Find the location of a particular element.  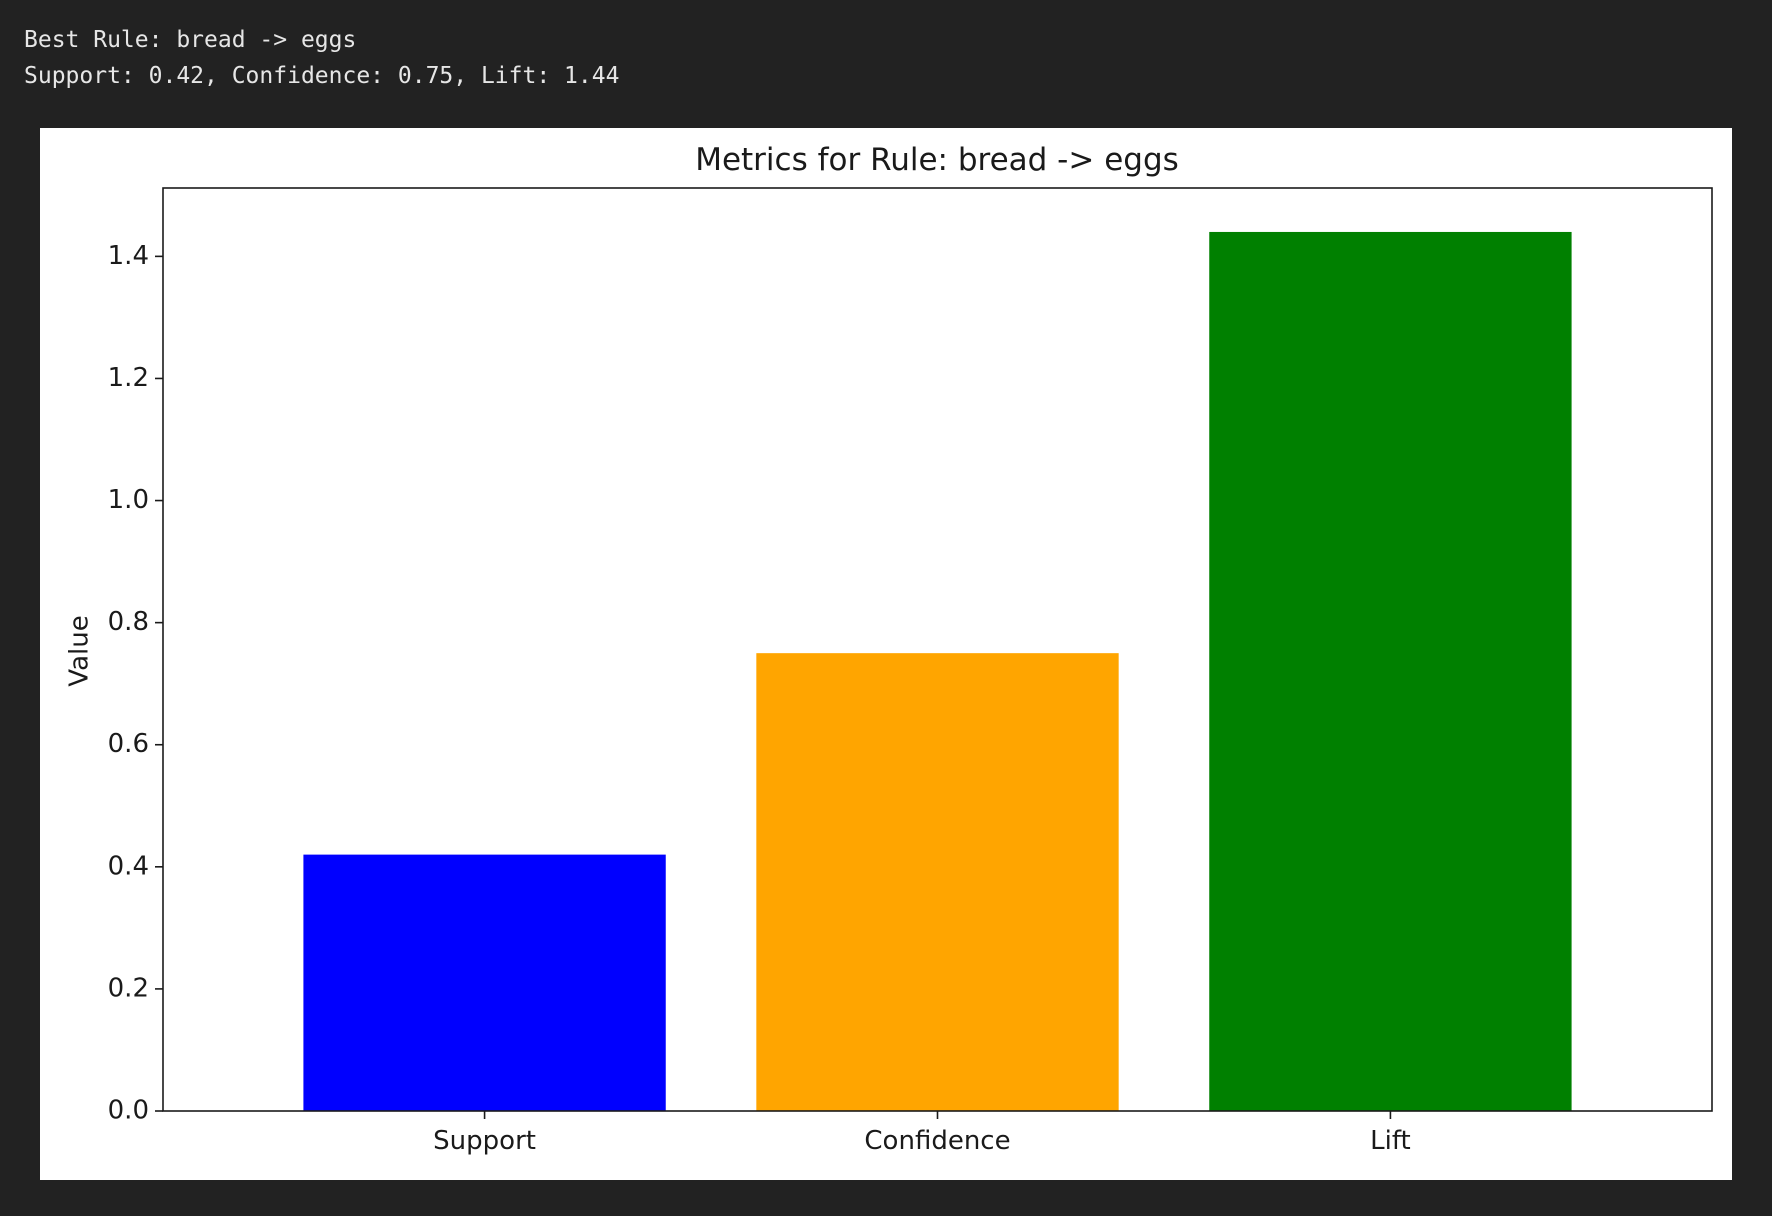

y-tick-label: 1.0 is located at coordinates (128, 500).